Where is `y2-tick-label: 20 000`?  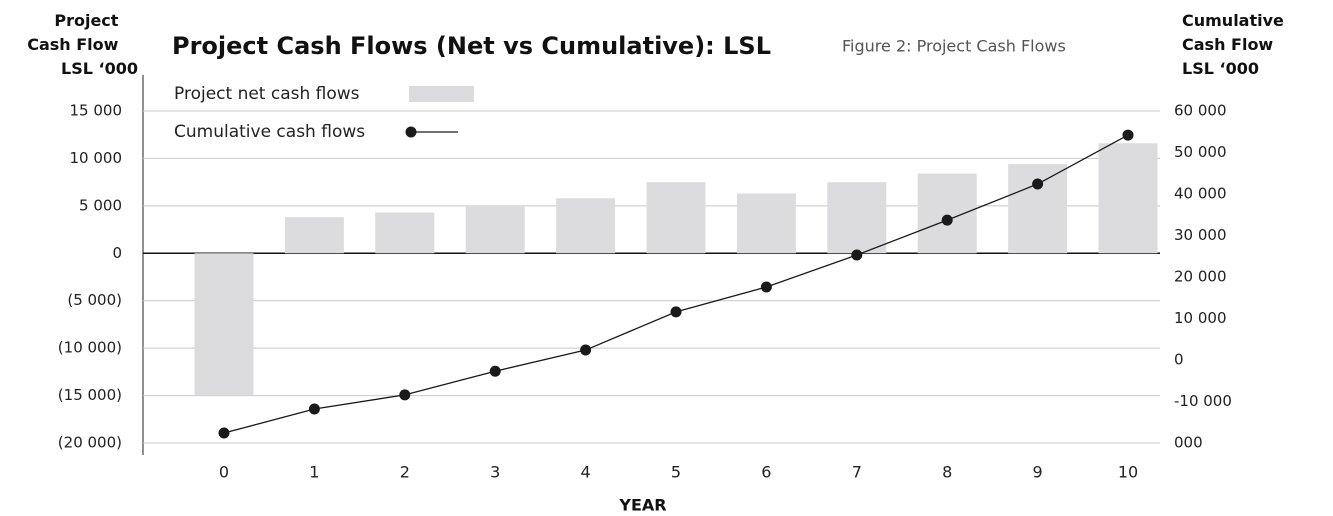
y2-tick-label: 20 000 is located at coordinates (1200, 277).